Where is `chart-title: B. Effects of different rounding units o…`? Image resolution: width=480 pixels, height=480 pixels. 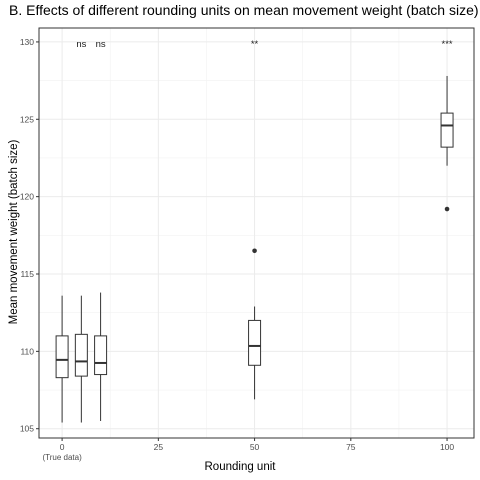 chart-title: B. Effects of different rounding units o… is located at coordinates (244, 10).